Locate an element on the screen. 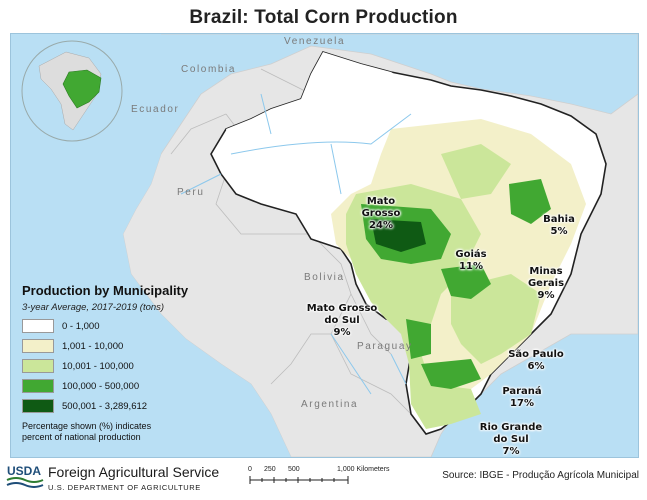 This screenshot has height=500, width=647. state-label-goias: Goiás 11% is located at coordinates (471, 261).